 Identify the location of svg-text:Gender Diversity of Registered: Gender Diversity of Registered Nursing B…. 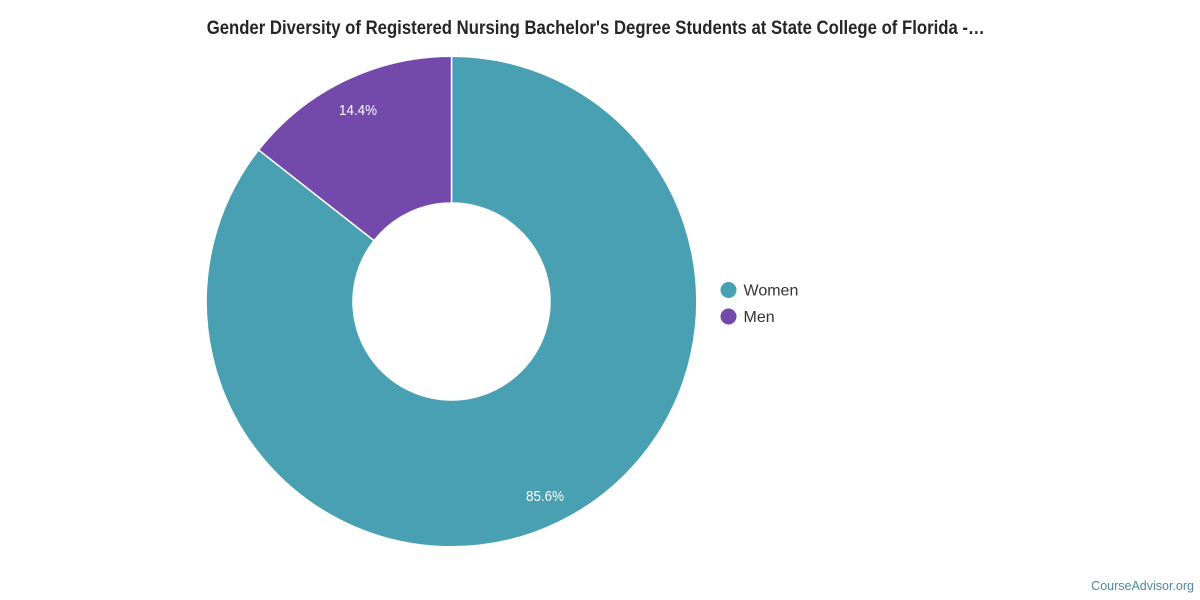
(596, 28).